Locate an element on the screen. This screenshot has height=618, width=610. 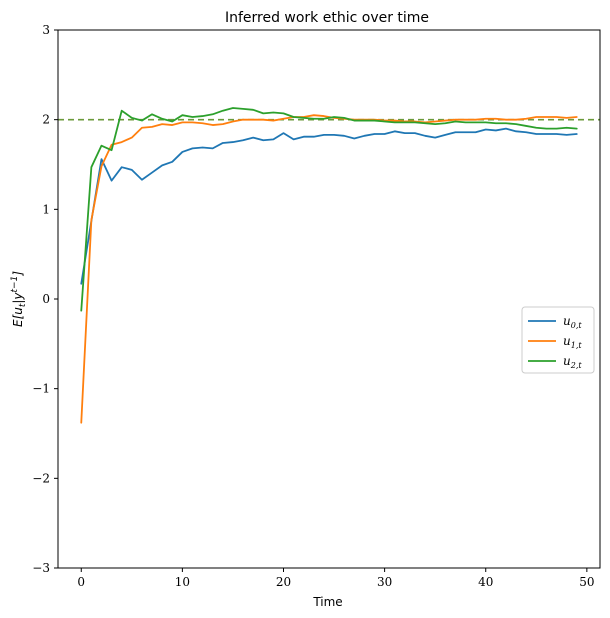
legend-box is located at coordinates (558, 340).